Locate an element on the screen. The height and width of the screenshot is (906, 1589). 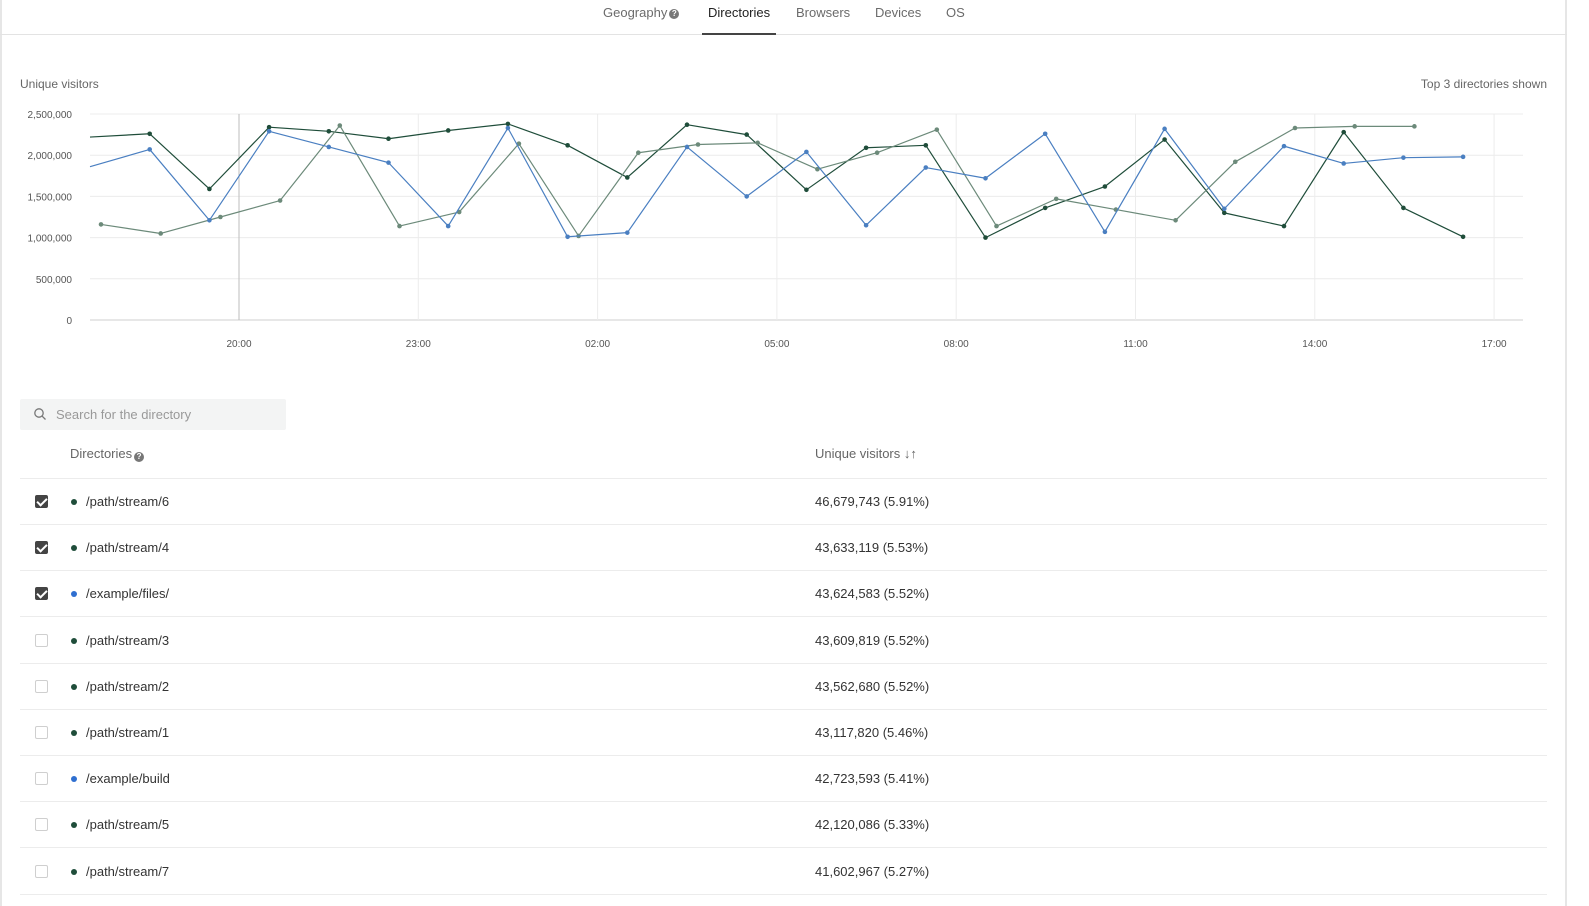
x-tick-label: 11:00 is located at coordinates (1135, 344).